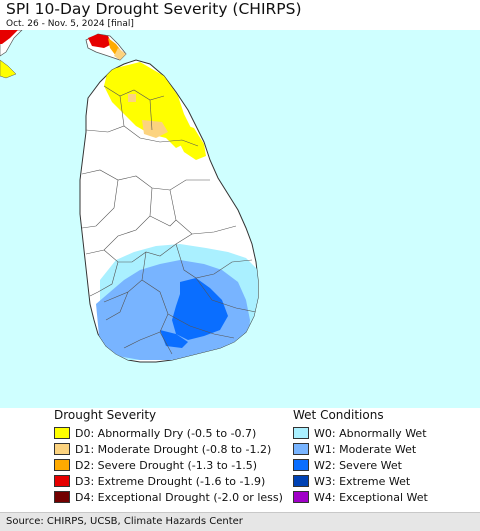 This screenshot has width=480, height=531. I want to click on northeast-dry-zone, so click(191, 141).